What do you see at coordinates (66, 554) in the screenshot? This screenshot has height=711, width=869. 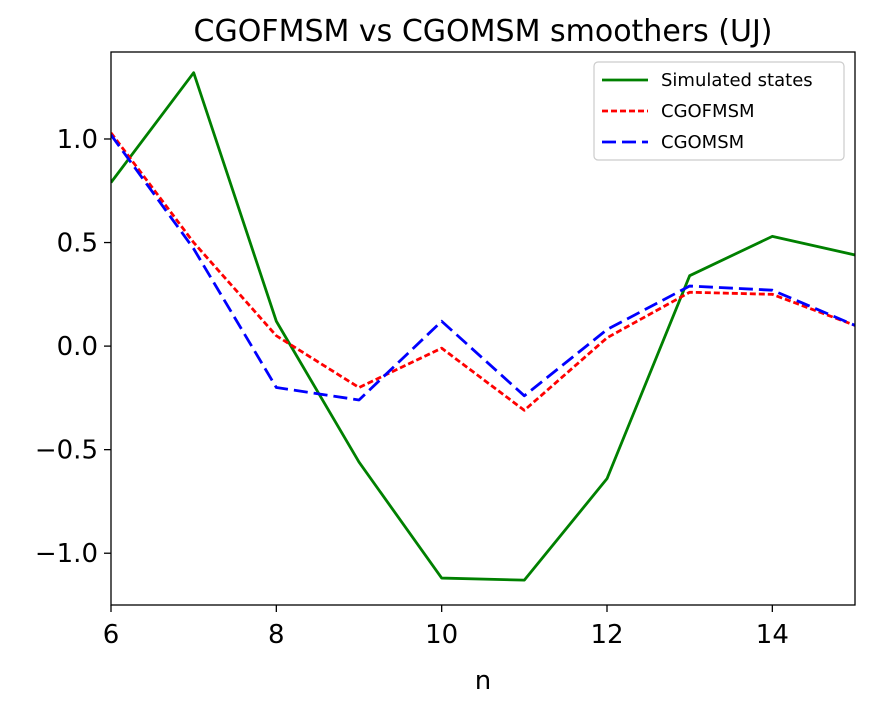 I see `y-tick-label: −1.0` at bounding box center [66, 554].